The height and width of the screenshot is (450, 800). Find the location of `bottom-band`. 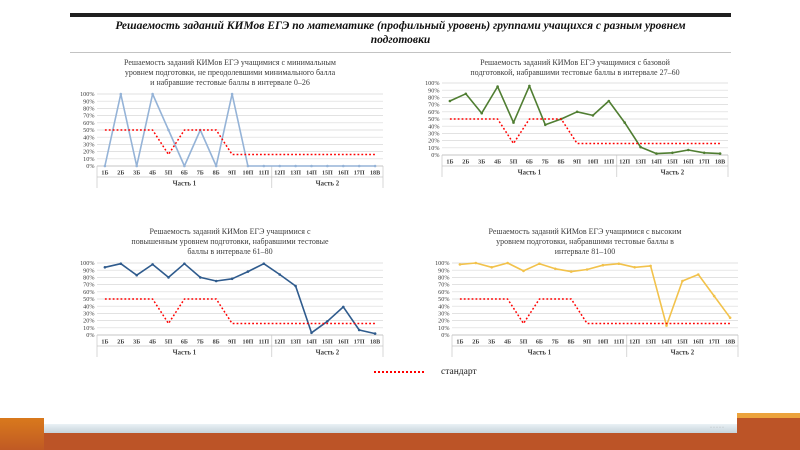

bottom-band is located at coordinates (400, 441).